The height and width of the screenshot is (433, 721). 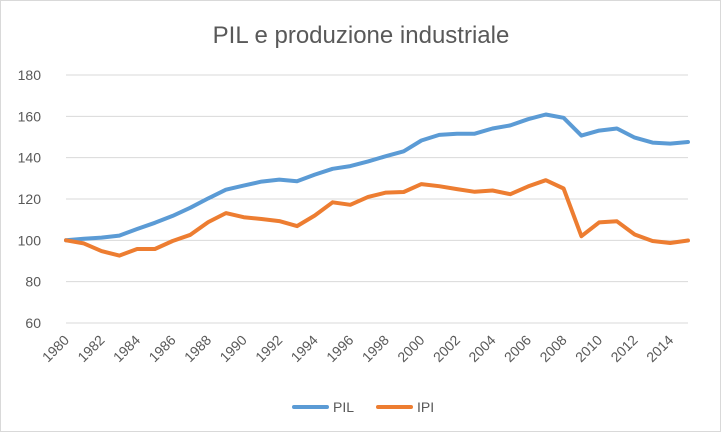 What do you see at coordinates (30, 240) in the screenshot?
I see `y-tick-label: 100` at bounding box center [30, 240].